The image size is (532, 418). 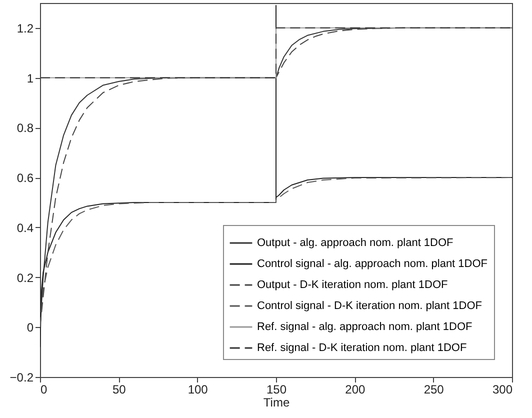 I want to click on x-tick-label: 150, so click(x=276, y=389).